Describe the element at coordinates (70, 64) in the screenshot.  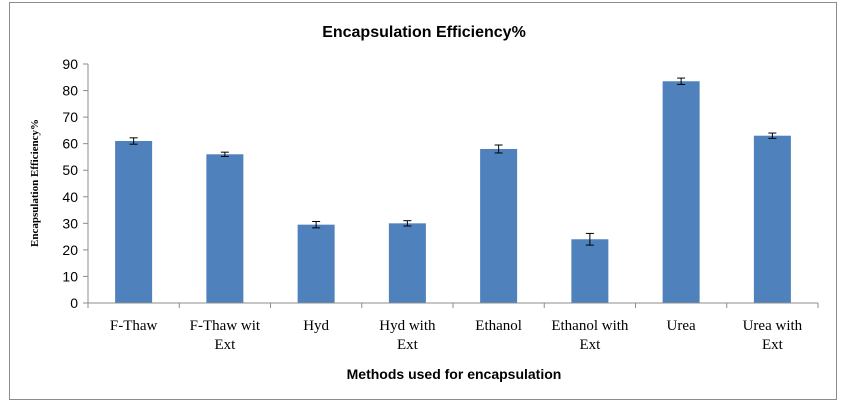
I see `y-tick-label: 90` at that location.